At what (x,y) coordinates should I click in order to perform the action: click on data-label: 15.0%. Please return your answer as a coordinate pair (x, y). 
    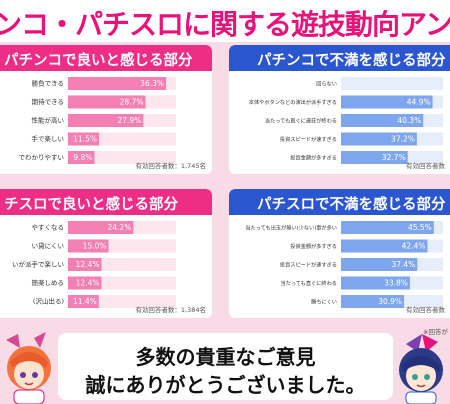
    Looking at the image, I should click on (95, 246).